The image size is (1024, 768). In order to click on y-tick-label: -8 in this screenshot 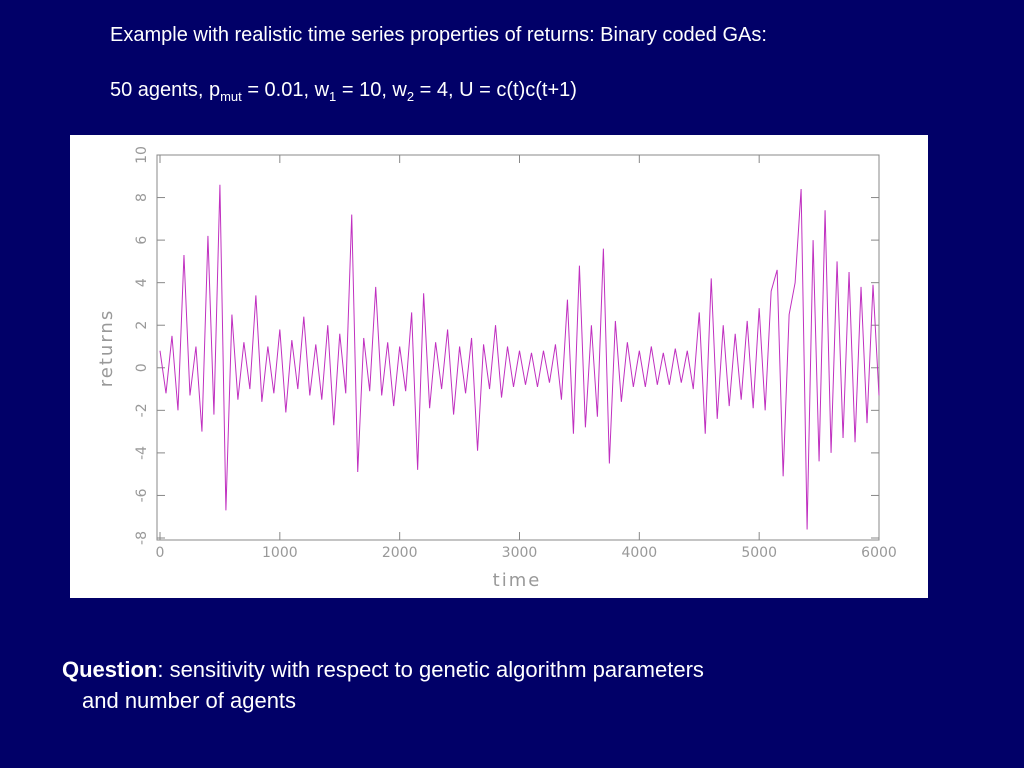, I will do `click(142, 538)`.